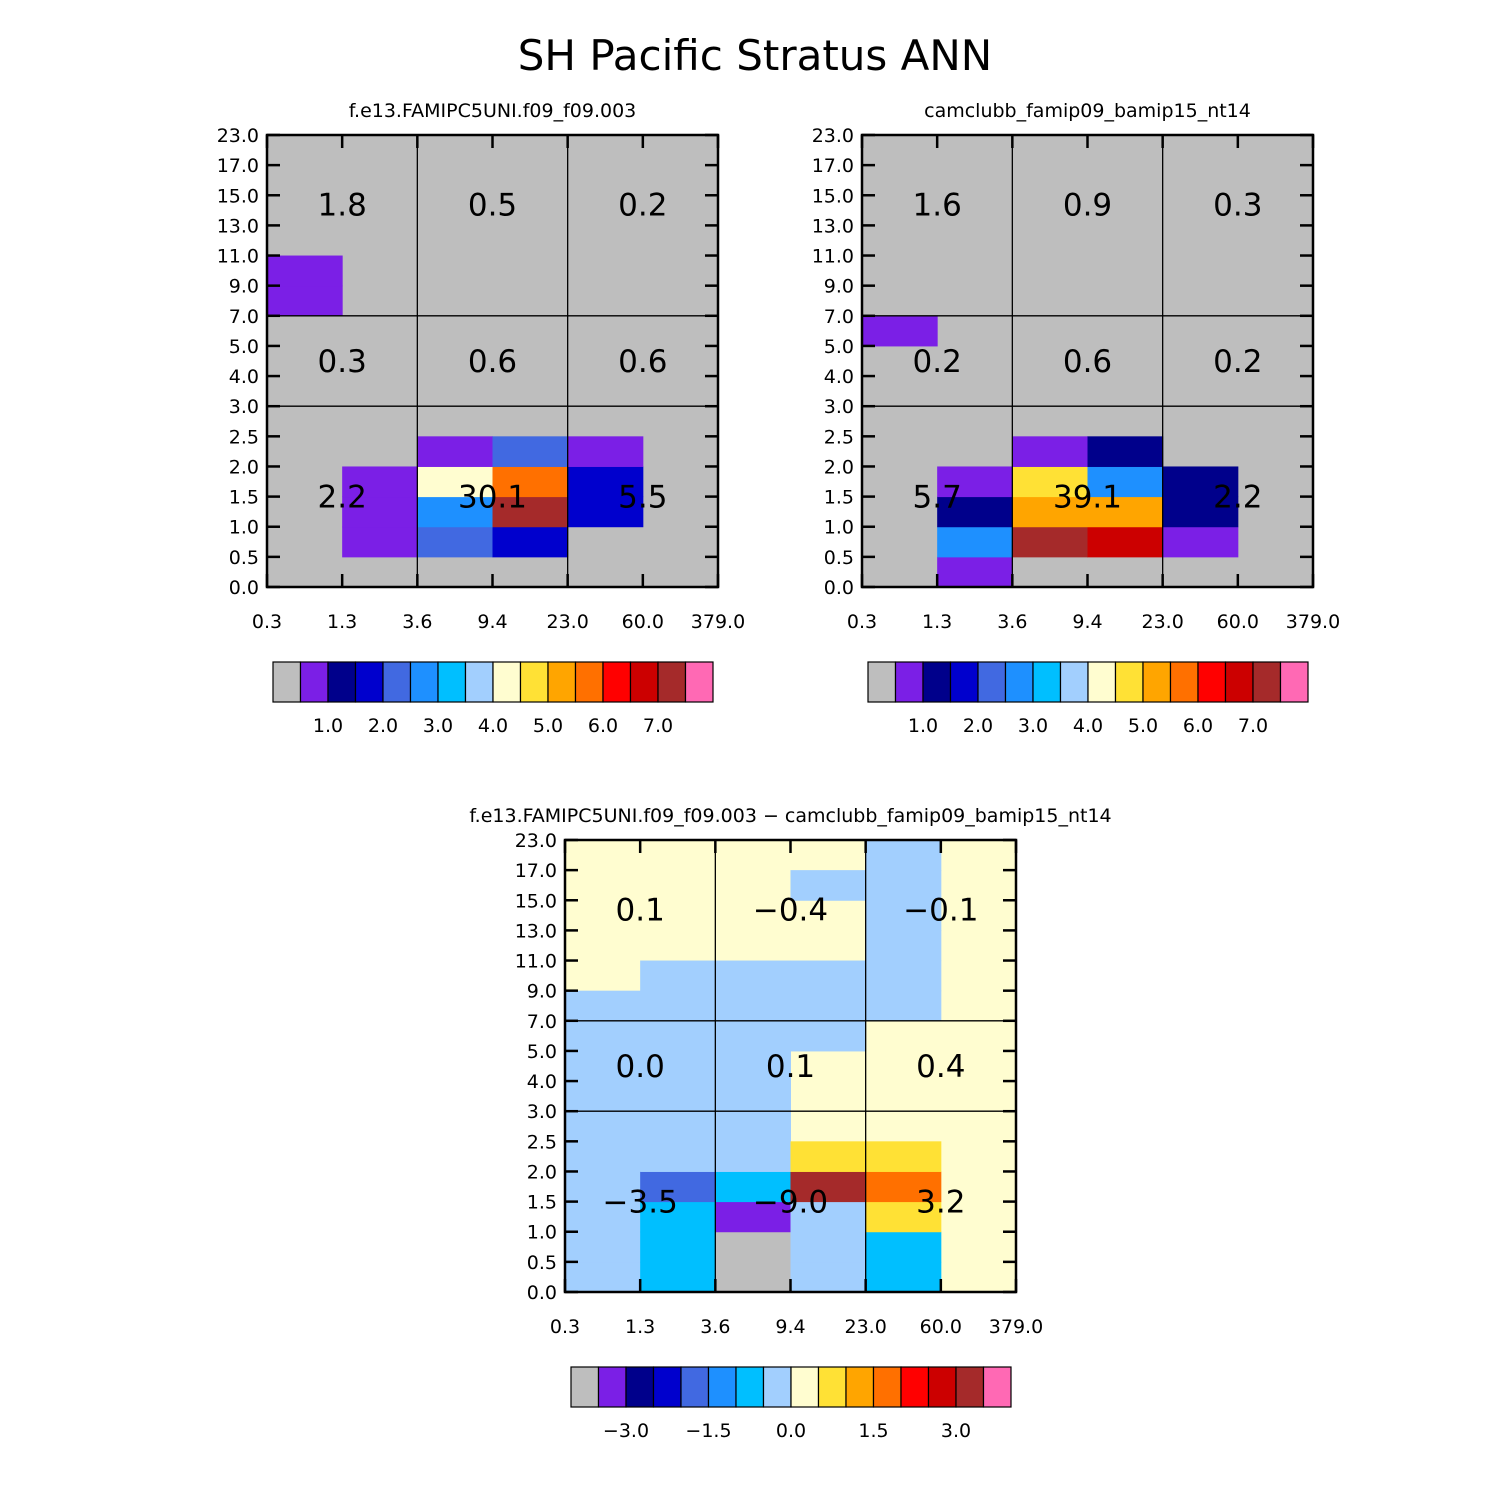 This screenshot has height=1510, width=1510. I want to click on y-tick-label: 4.0, so click(839, 377).